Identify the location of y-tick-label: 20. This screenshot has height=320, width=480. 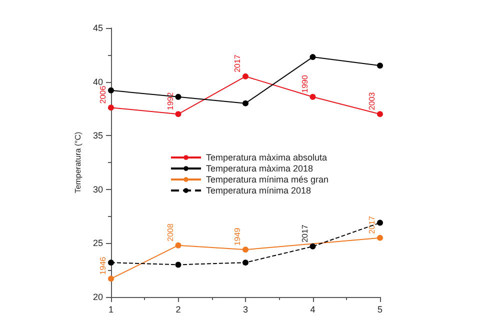
(97, 297).